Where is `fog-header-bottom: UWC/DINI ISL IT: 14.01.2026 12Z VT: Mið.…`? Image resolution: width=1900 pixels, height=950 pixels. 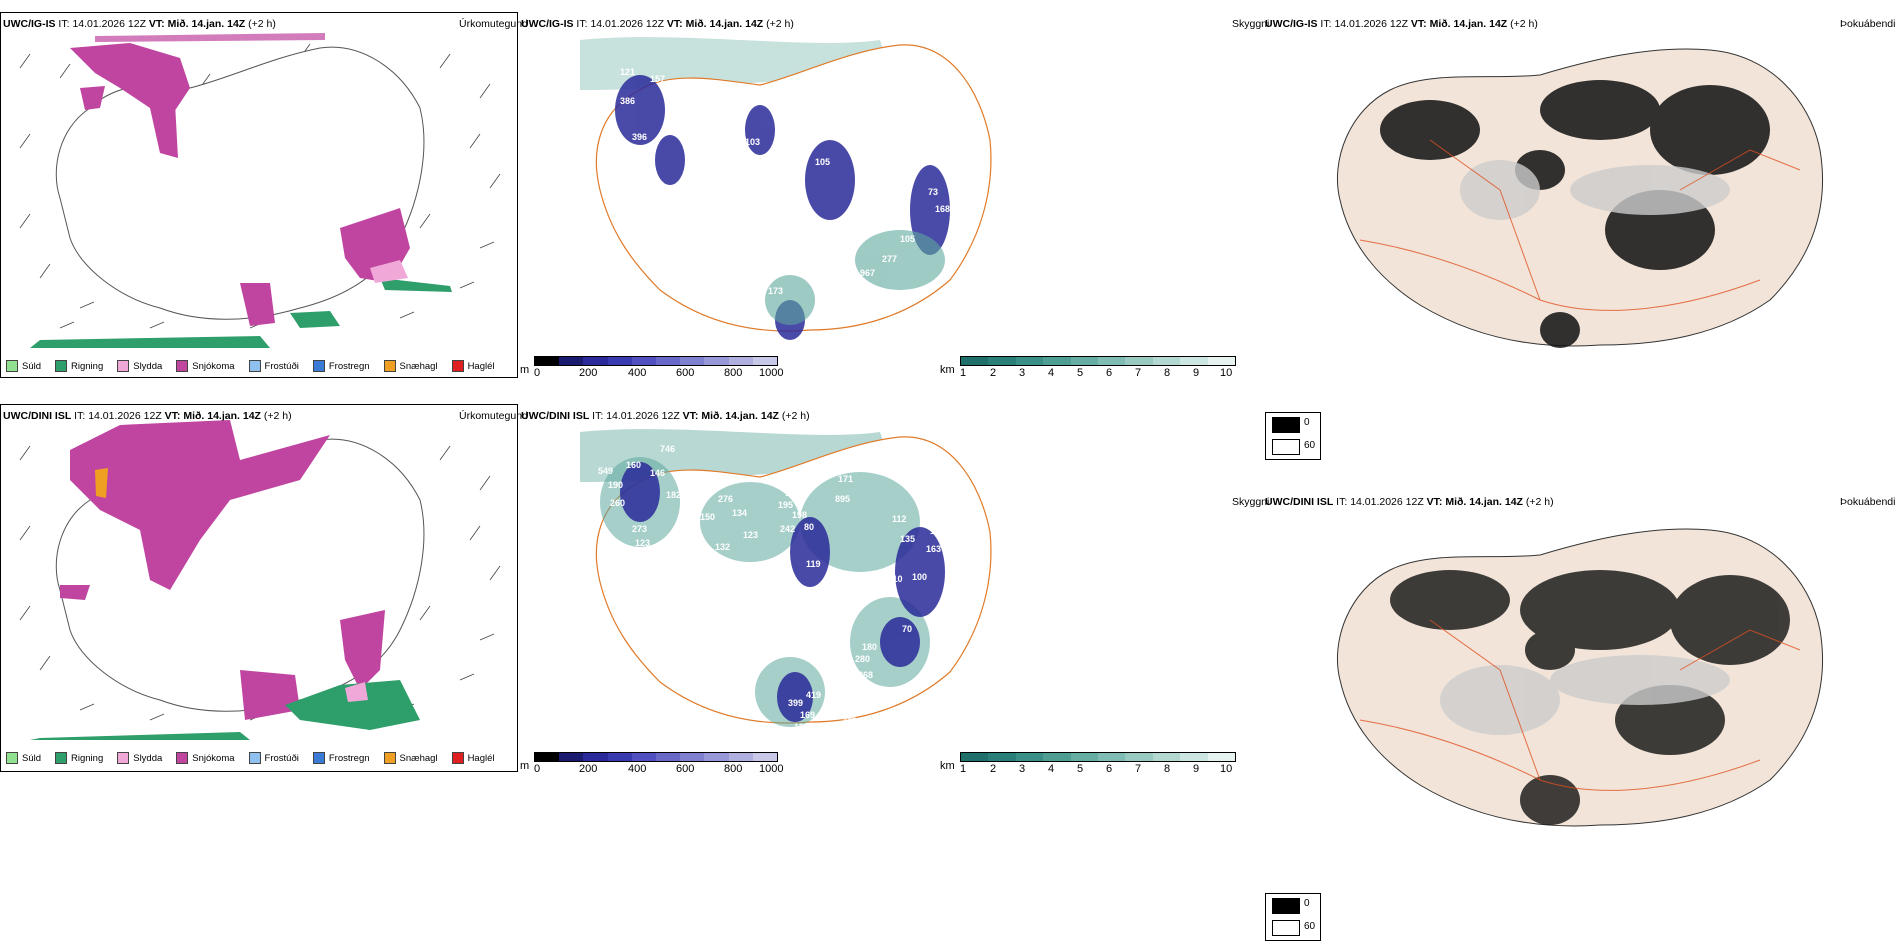
fog-header-bottom: UWC/DINI ISL IT: 14.01.2026 12Z VT: Mið.… is located at coordinates (1409, 502).